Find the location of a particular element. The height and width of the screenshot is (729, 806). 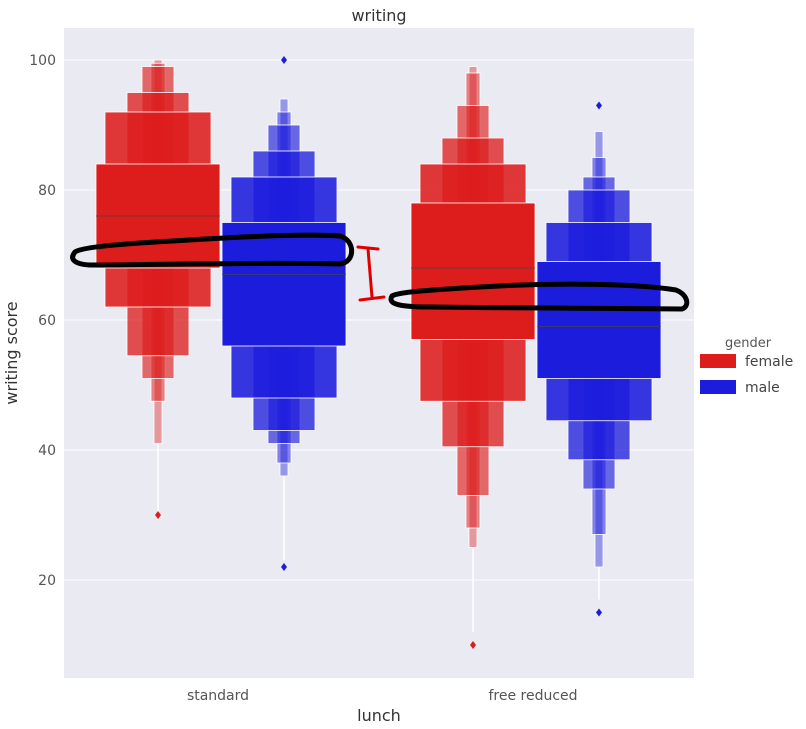

x-axis-title: lunch is located at coordinates (379, 715).